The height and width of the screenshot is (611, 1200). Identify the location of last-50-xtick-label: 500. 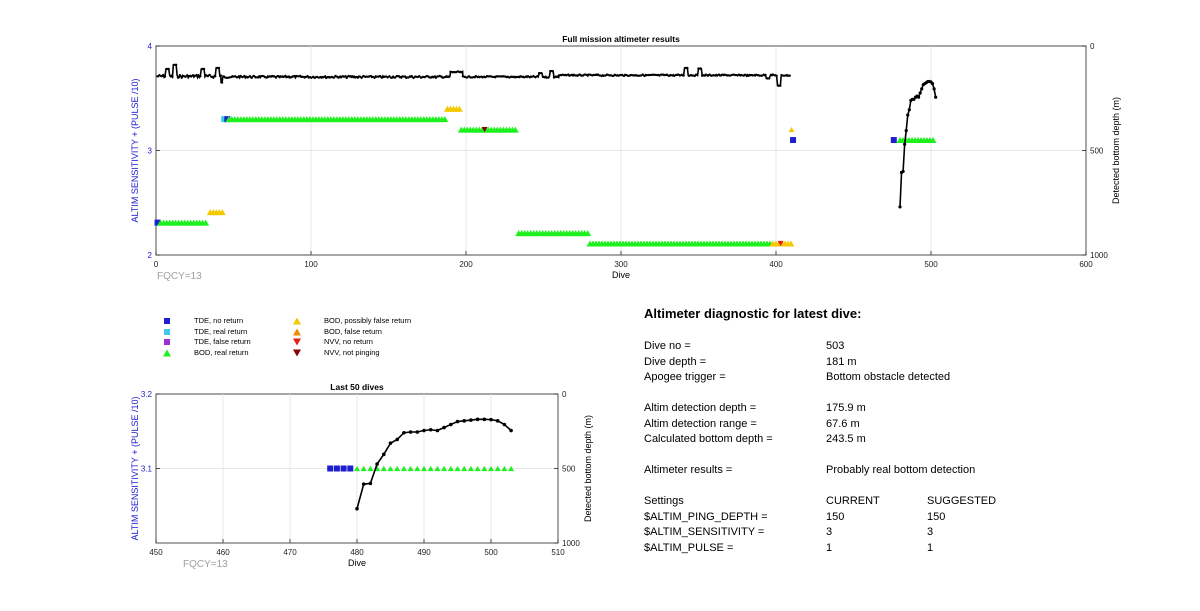
(491, 552).